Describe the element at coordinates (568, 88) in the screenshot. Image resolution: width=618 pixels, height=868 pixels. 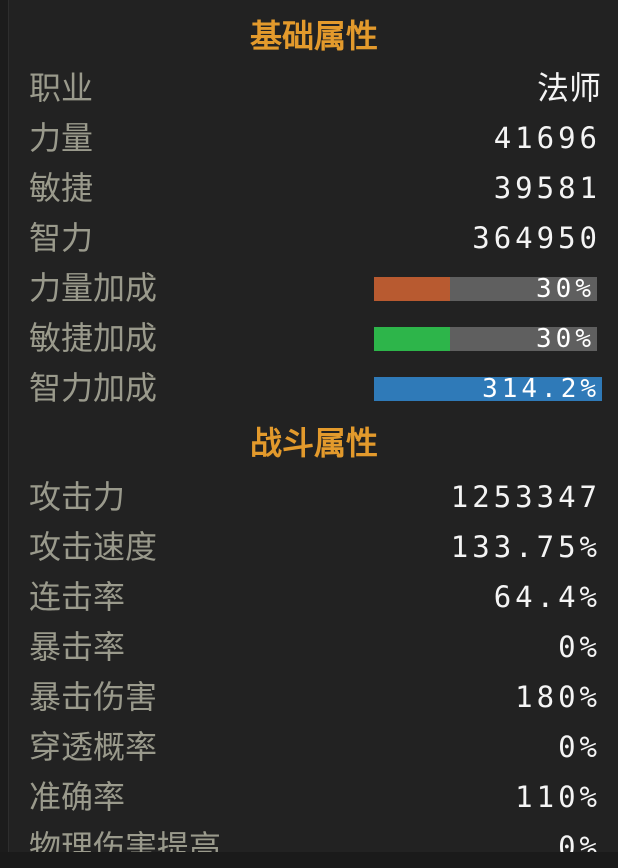
I see `stat-value: 法师` at that location.